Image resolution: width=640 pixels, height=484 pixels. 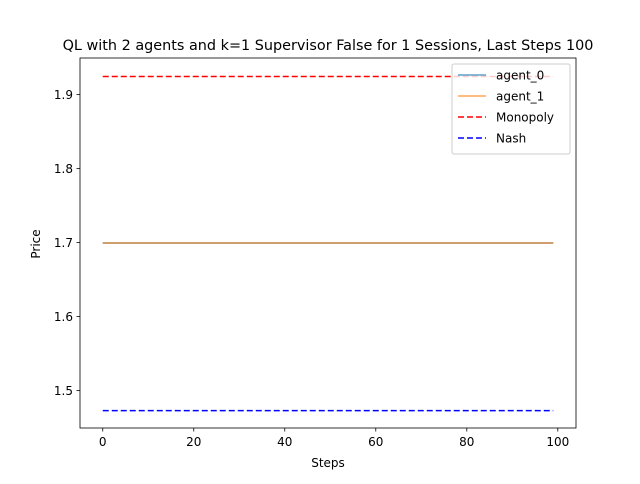 I want to click on y-axis-label: Price, so click(x=36, y=243).